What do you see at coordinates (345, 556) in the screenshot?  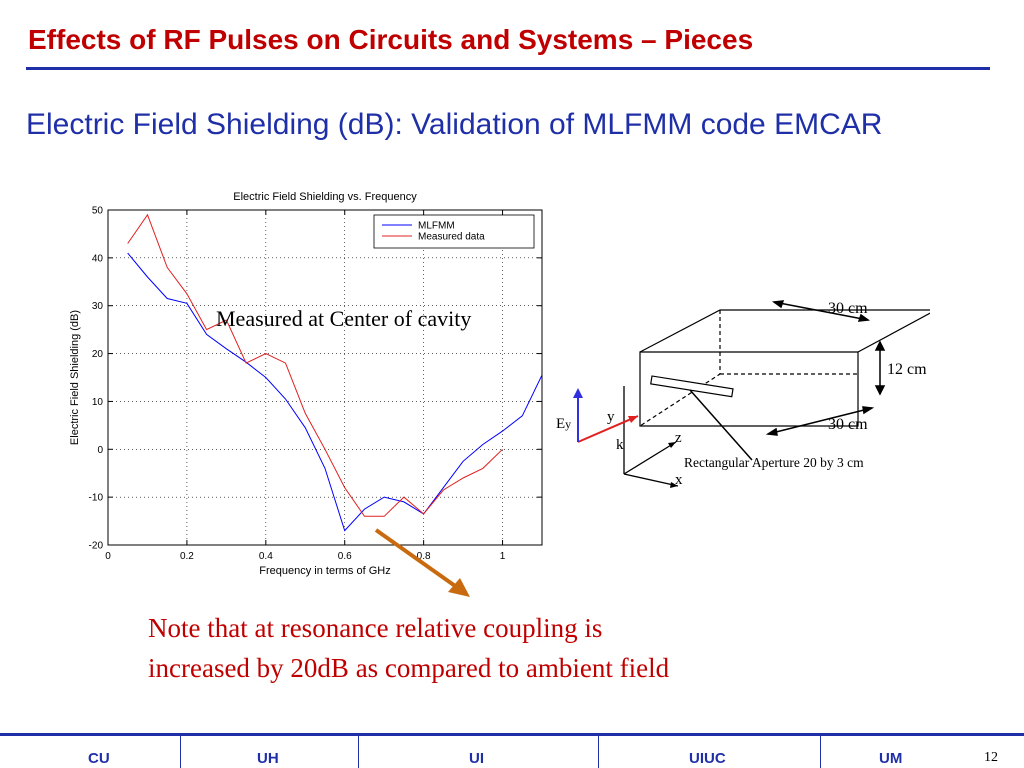 I see `x-tick-label: 0.6` at bounding box center [345, 556].